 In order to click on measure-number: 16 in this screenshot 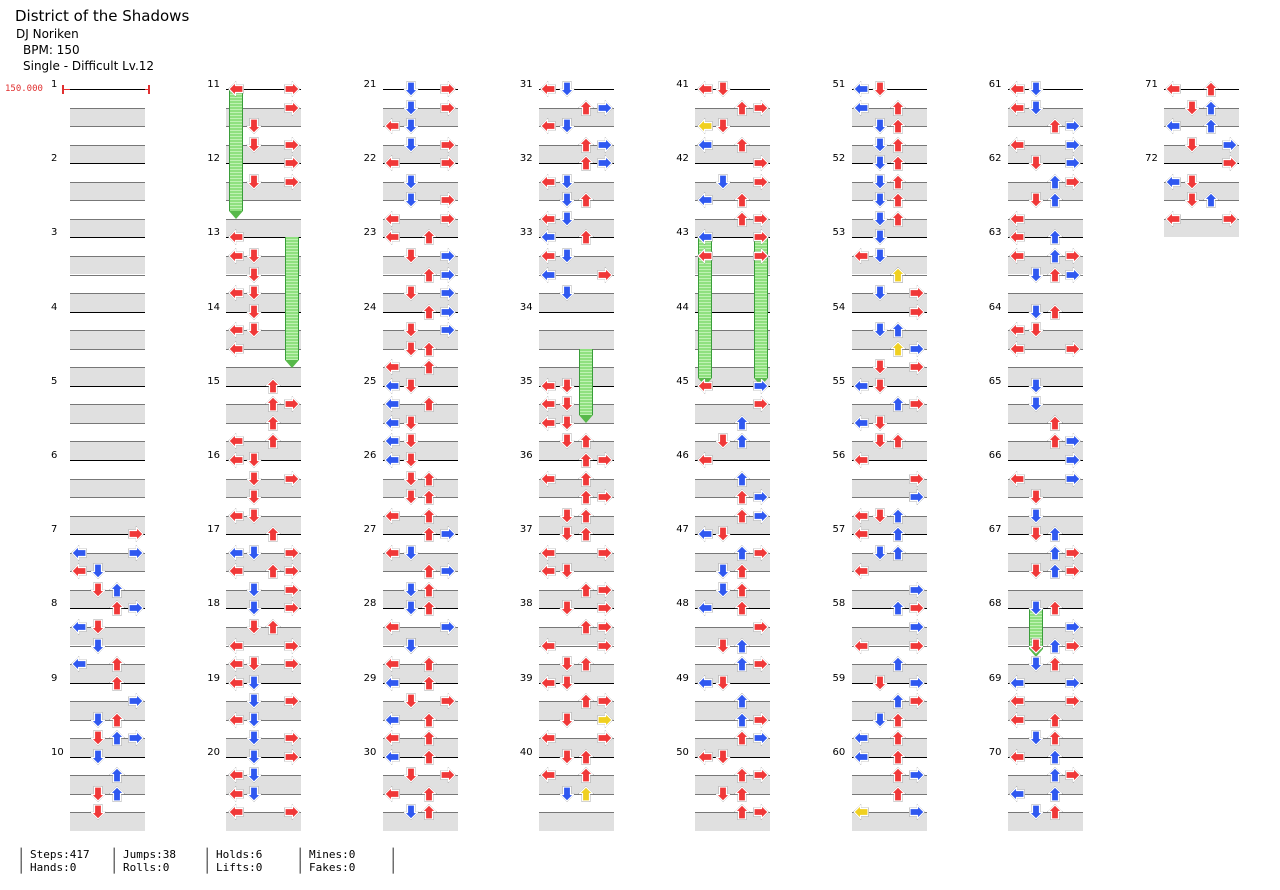, I will do `click(214, 455)`.